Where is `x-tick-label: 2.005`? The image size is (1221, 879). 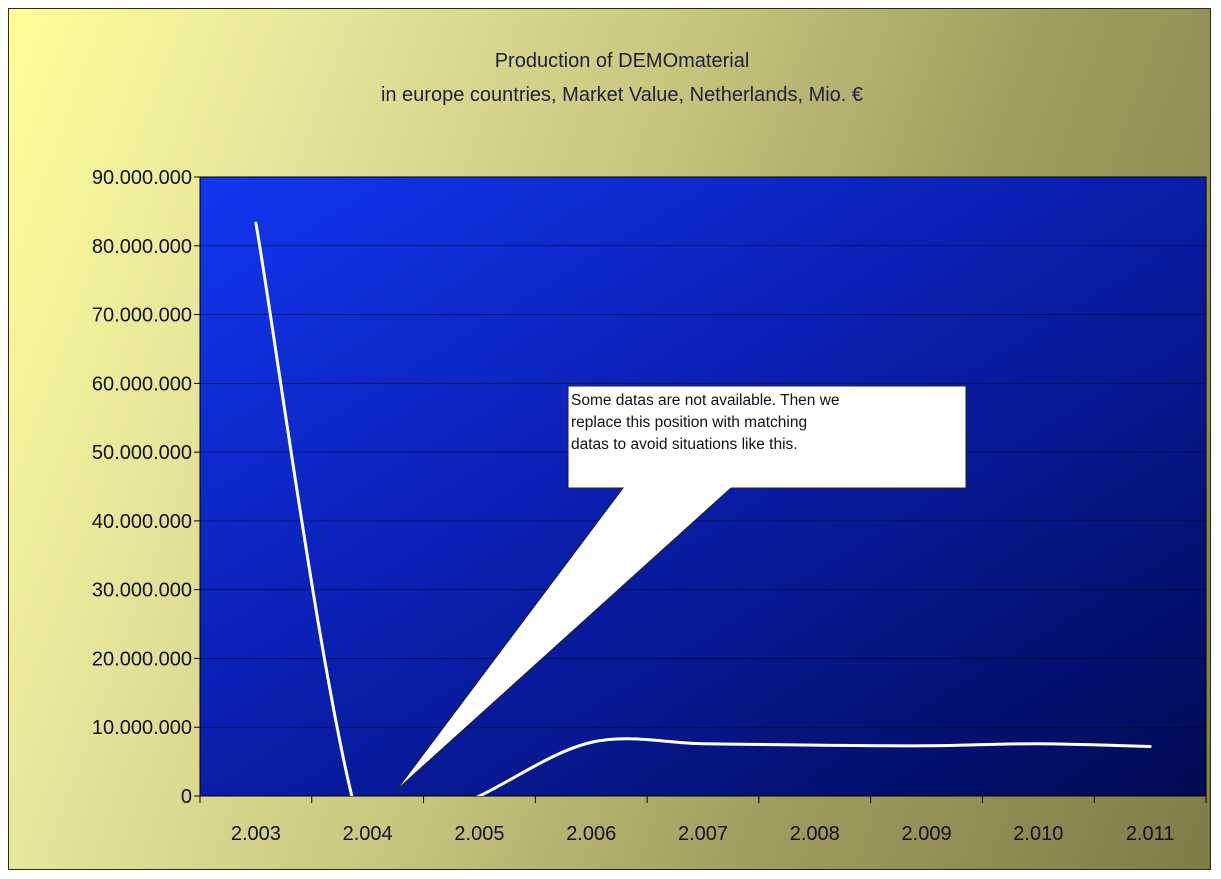 x-tick-label: 2.005 is located at coordinates (479, 834).